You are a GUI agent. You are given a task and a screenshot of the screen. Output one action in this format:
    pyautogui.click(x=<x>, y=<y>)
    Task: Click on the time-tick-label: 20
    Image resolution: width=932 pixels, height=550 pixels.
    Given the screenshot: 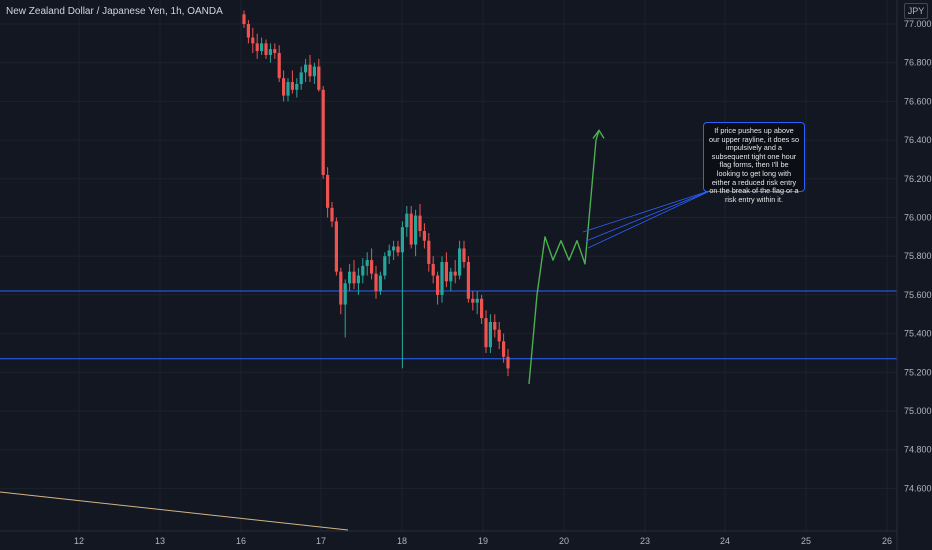 What is the action you would take?
    pyautogui.click(x=564, y=541)
    